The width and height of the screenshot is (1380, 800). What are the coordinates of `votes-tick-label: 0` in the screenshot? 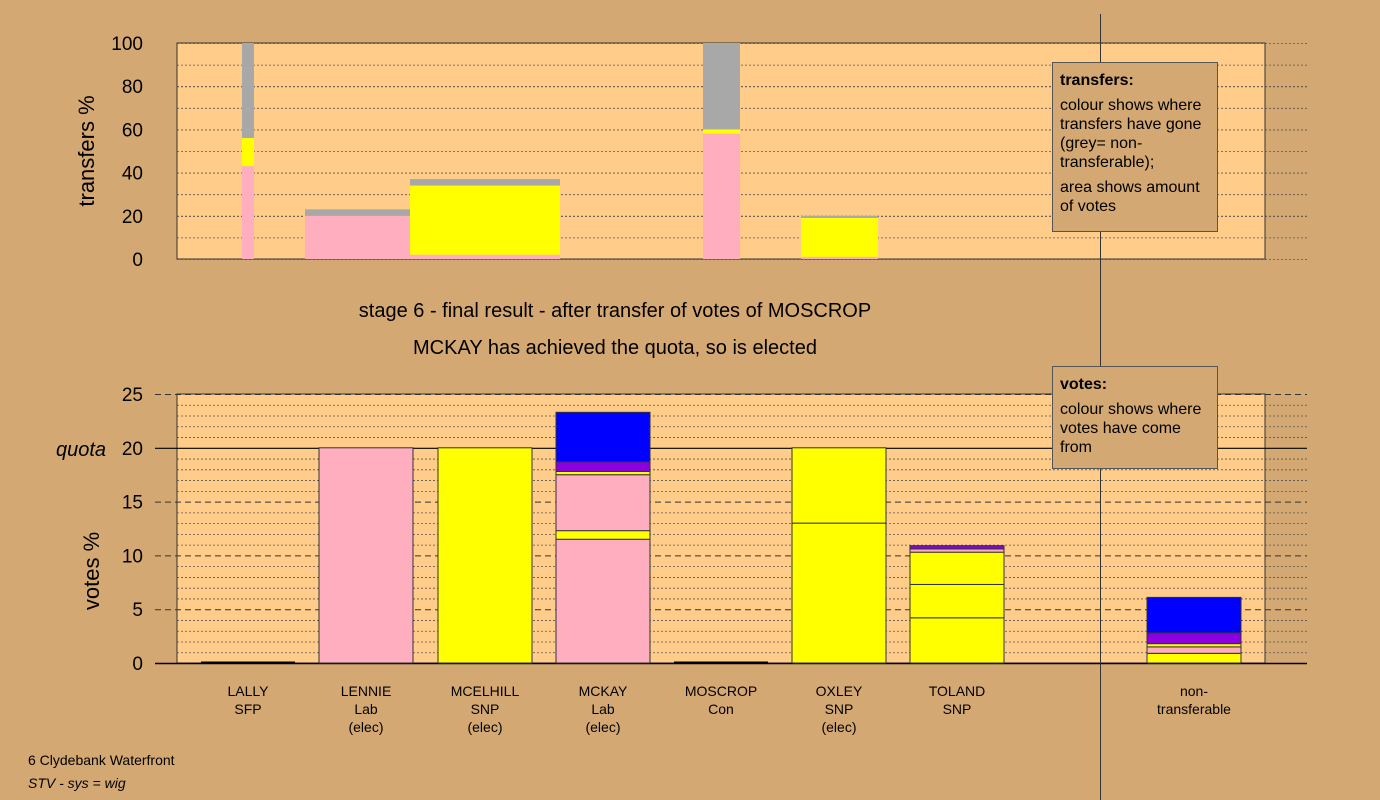 It's located at (137, 664).